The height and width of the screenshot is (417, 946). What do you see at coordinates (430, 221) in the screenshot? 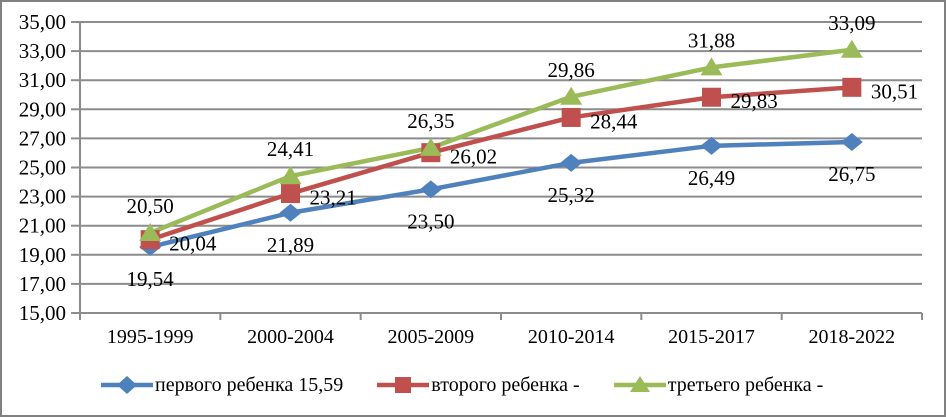
I see `data-point-label: 23,50` at bounding box center [430, 221].